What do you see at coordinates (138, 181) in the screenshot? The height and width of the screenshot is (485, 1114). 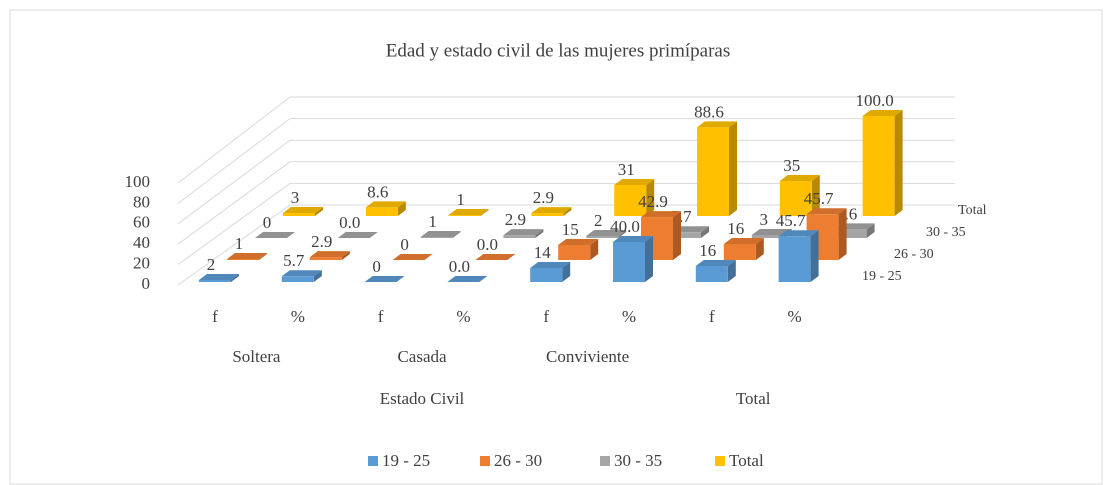 I see `y-tick-label: 100` at bounding box center [138, 181].